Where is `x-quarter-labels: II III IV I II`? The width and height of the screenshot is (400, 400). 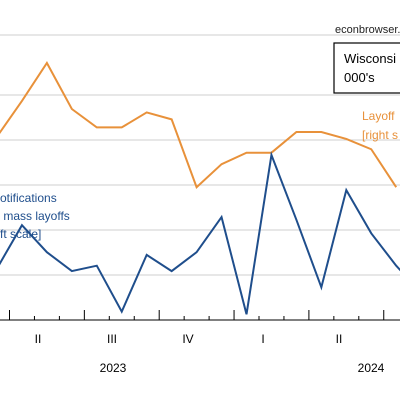 x-quarter-labels: II III IV I II is located at coordinates (189, 339).